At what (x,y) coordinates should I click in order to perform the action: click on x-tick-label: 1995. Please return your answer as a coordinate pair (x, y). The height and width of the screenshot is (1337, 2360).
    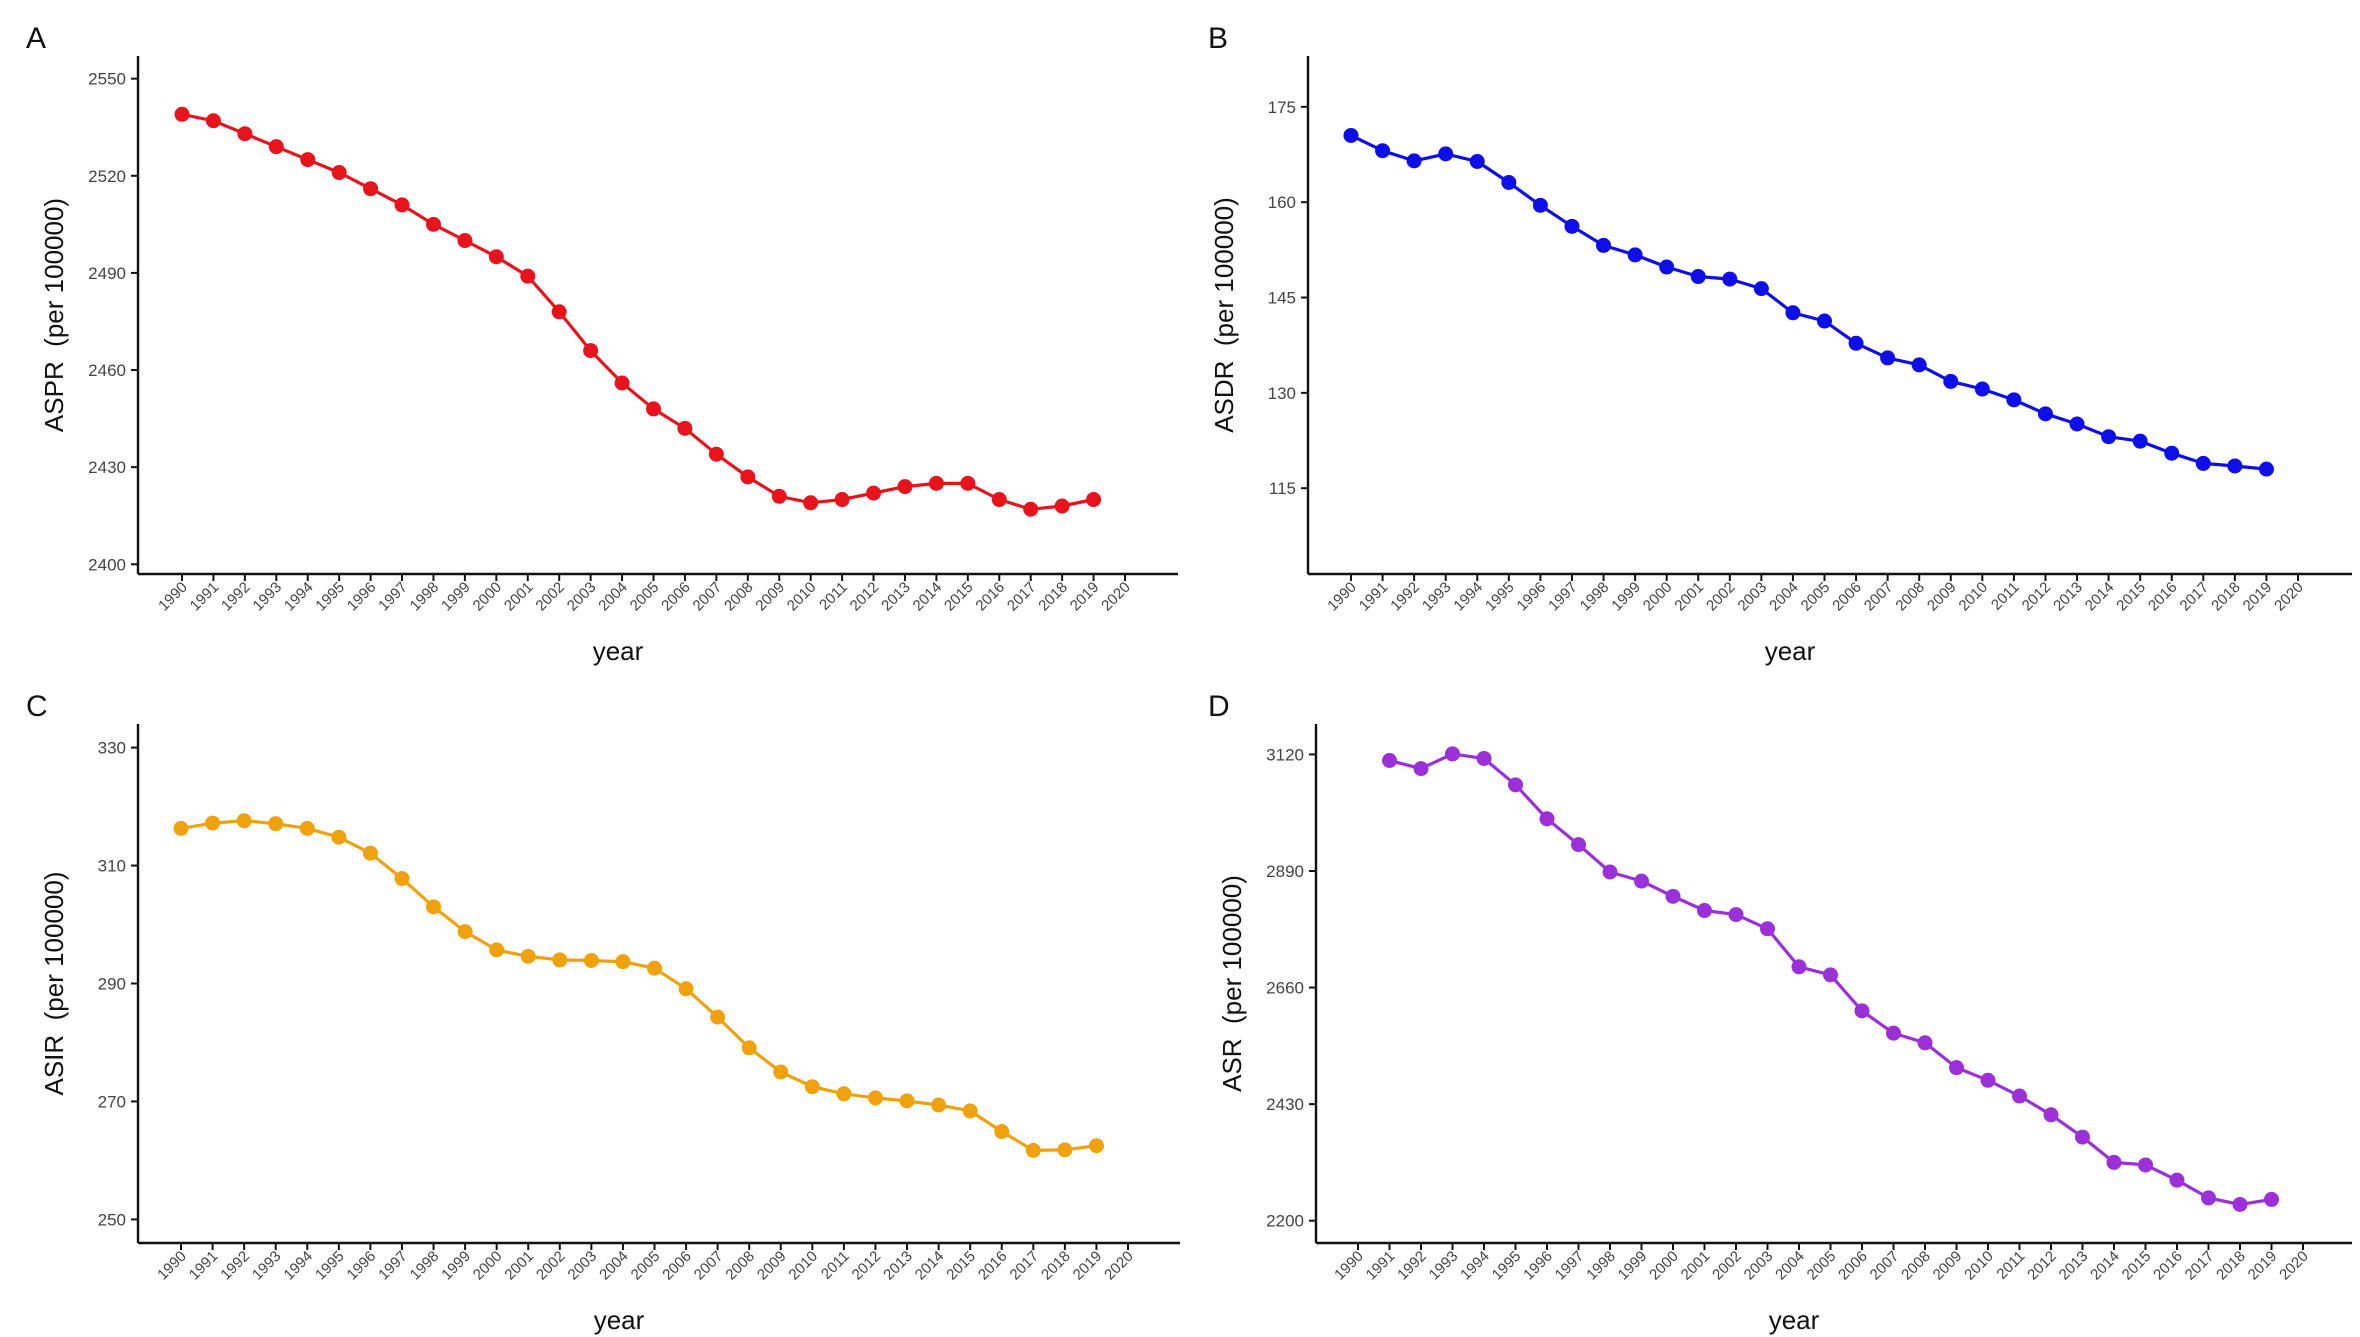
    Looking at the image, I should click on (1507, 1266).